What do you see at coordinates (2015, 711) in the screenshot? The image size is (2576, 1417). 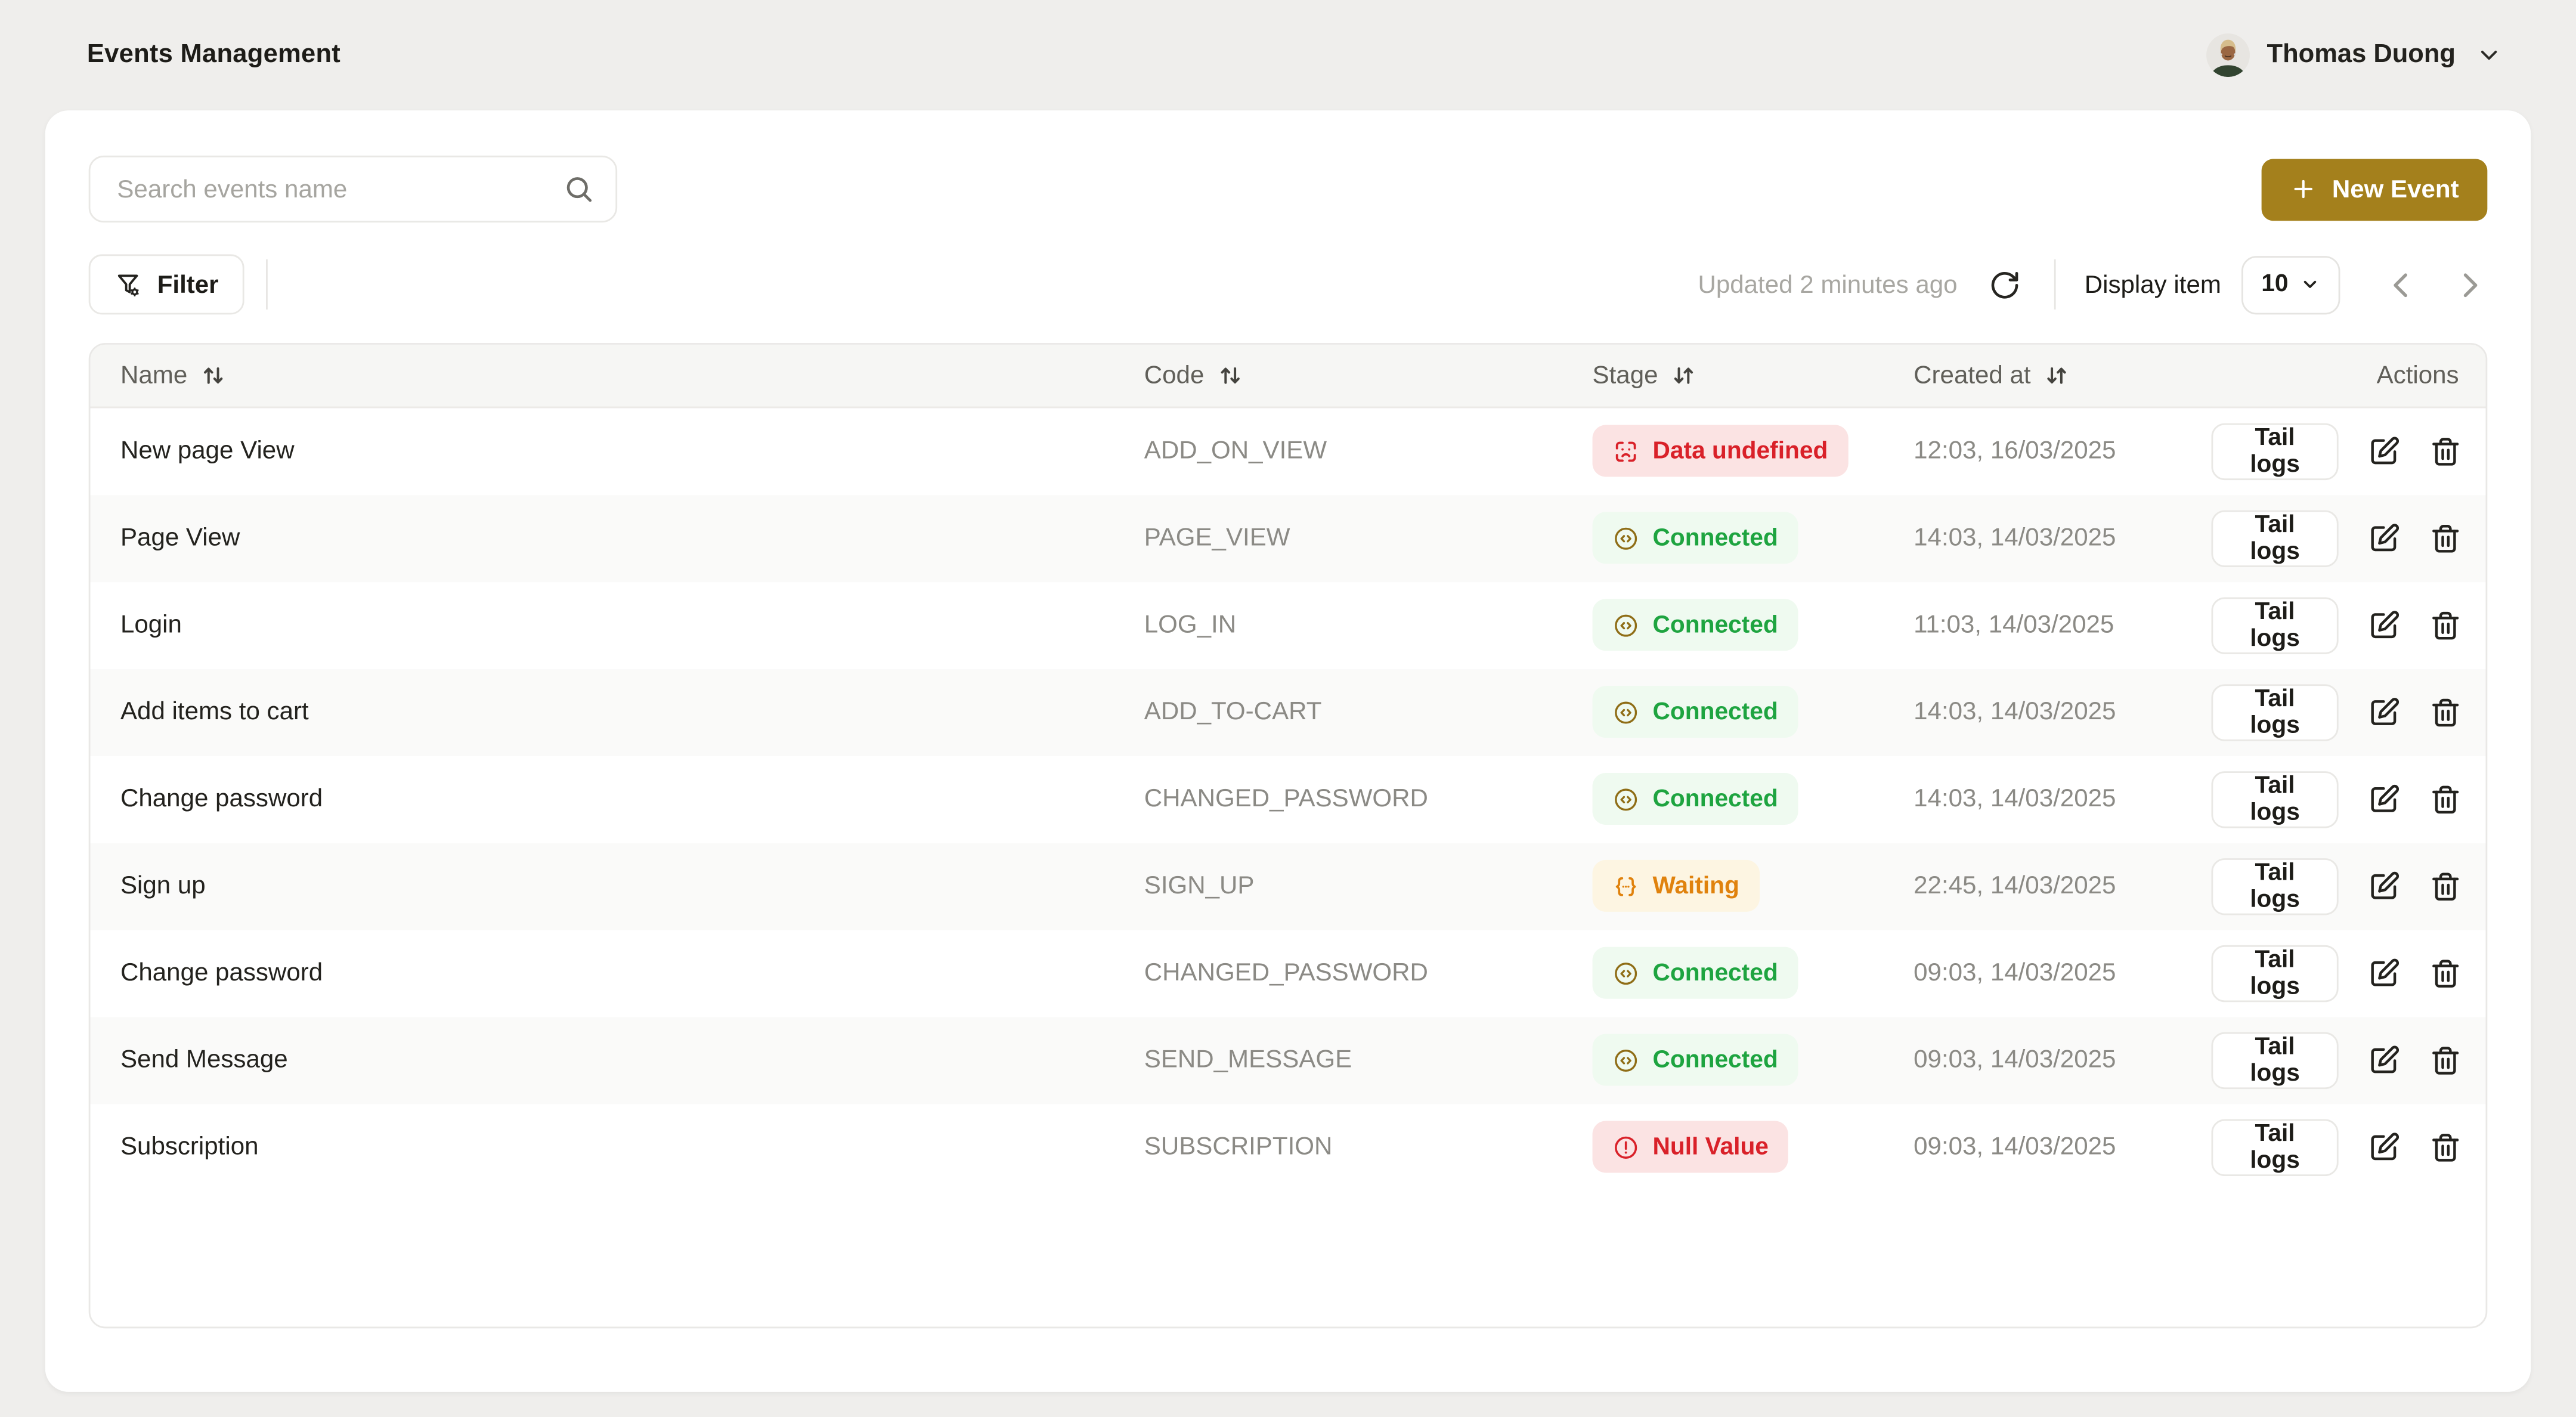 I see `event-created-at: 14:03, 14/03/2025` at bounding box center [2015, 711].